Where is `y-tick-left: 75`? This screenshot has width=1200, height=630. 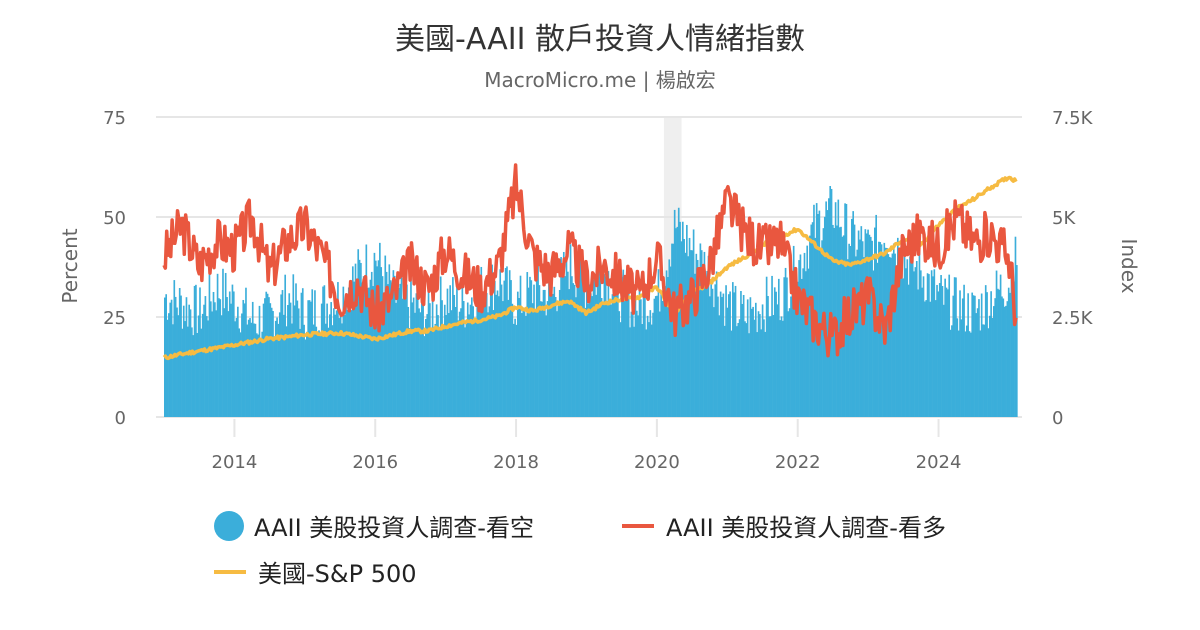
y-tick-left: 75 is located at coordinates (114, 118).